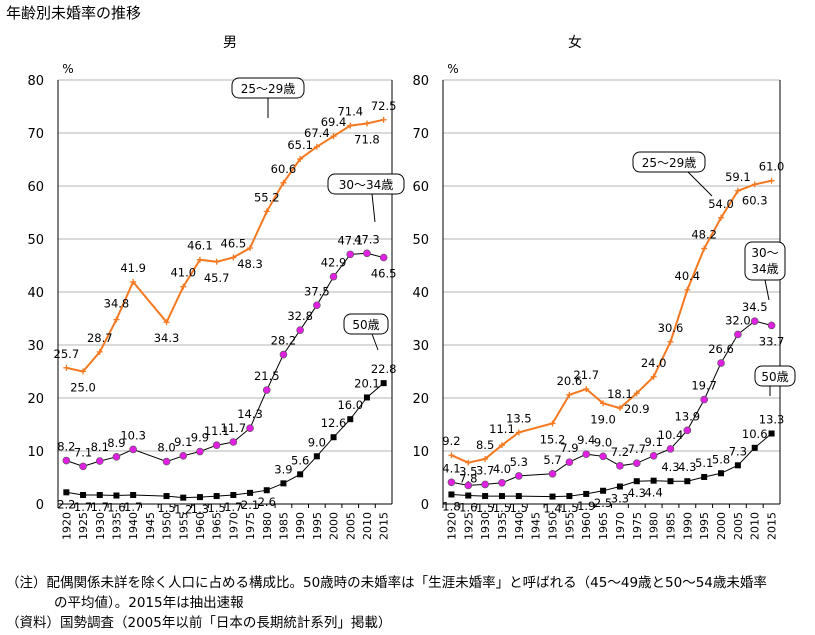 The image size is (815, 635). Describe the element at coordinates (764, 253) in the screenshot. I see `callout-label: 30～` at that location.